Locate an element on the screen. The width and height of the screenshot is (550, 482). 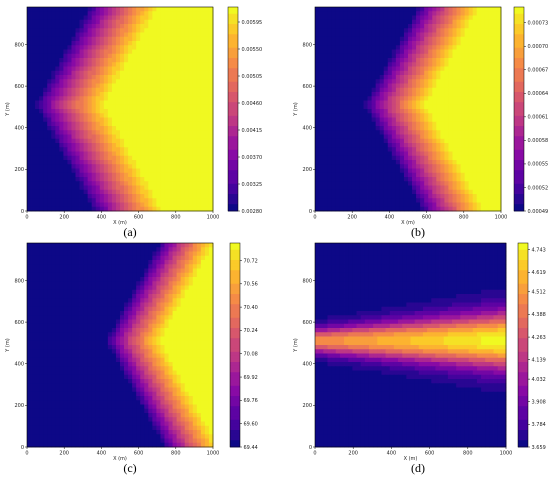
colorbar-tick-label: 0.00055 is located at coordinates (538, 165).